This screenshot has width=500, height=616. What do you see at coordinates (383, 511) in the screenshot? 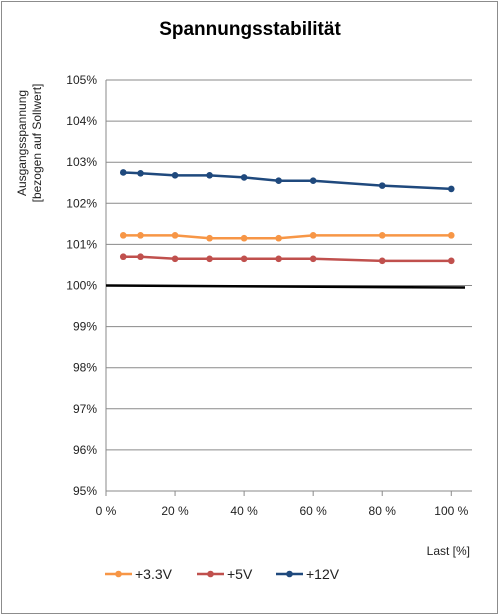
I see `x-tick-label: 80 %` at bounding box center [383, 511].